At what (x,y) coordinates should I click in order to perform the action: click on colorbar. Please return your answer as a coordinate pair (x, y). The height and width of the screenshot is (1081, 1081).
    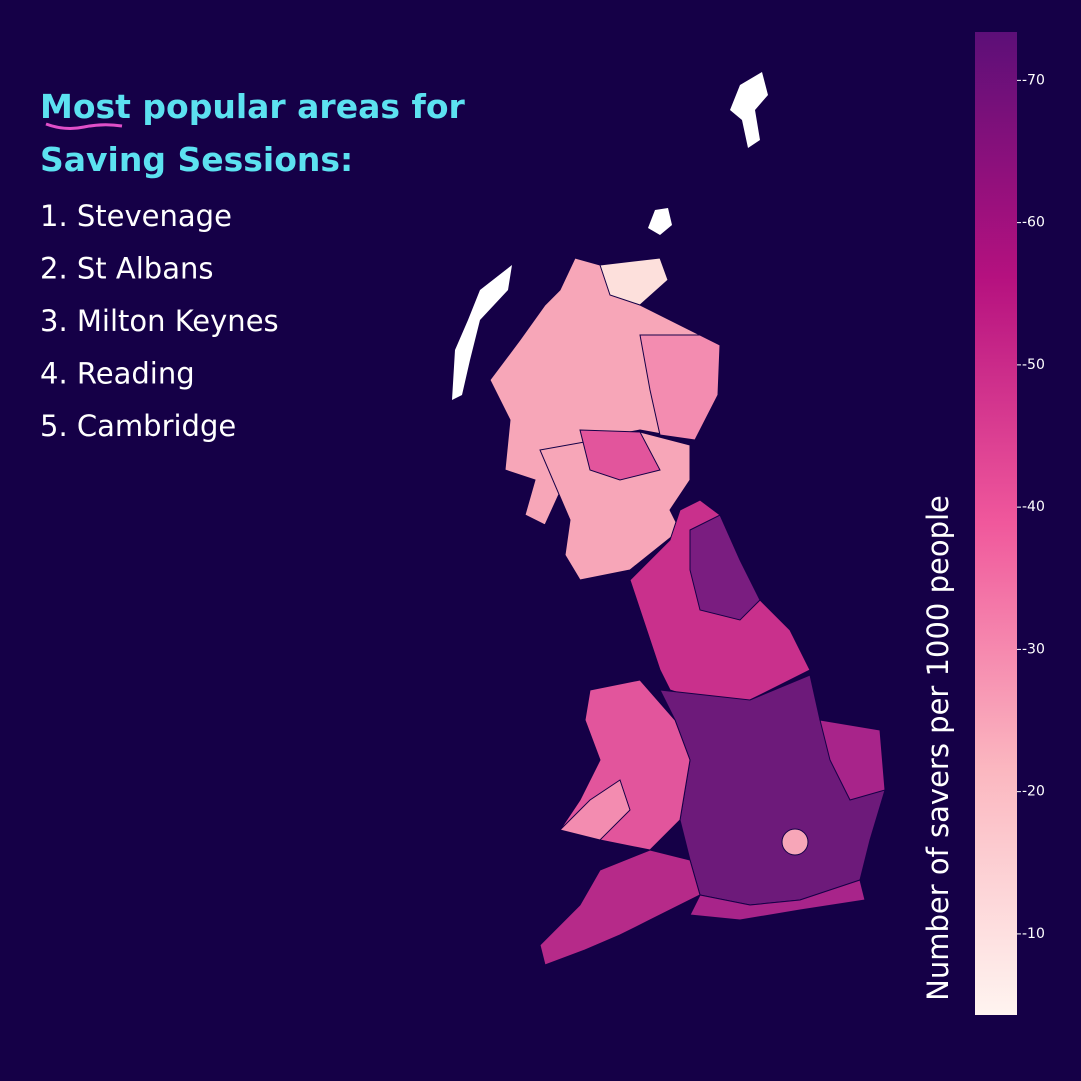
    Looking at the image, I should click on (996, 523).